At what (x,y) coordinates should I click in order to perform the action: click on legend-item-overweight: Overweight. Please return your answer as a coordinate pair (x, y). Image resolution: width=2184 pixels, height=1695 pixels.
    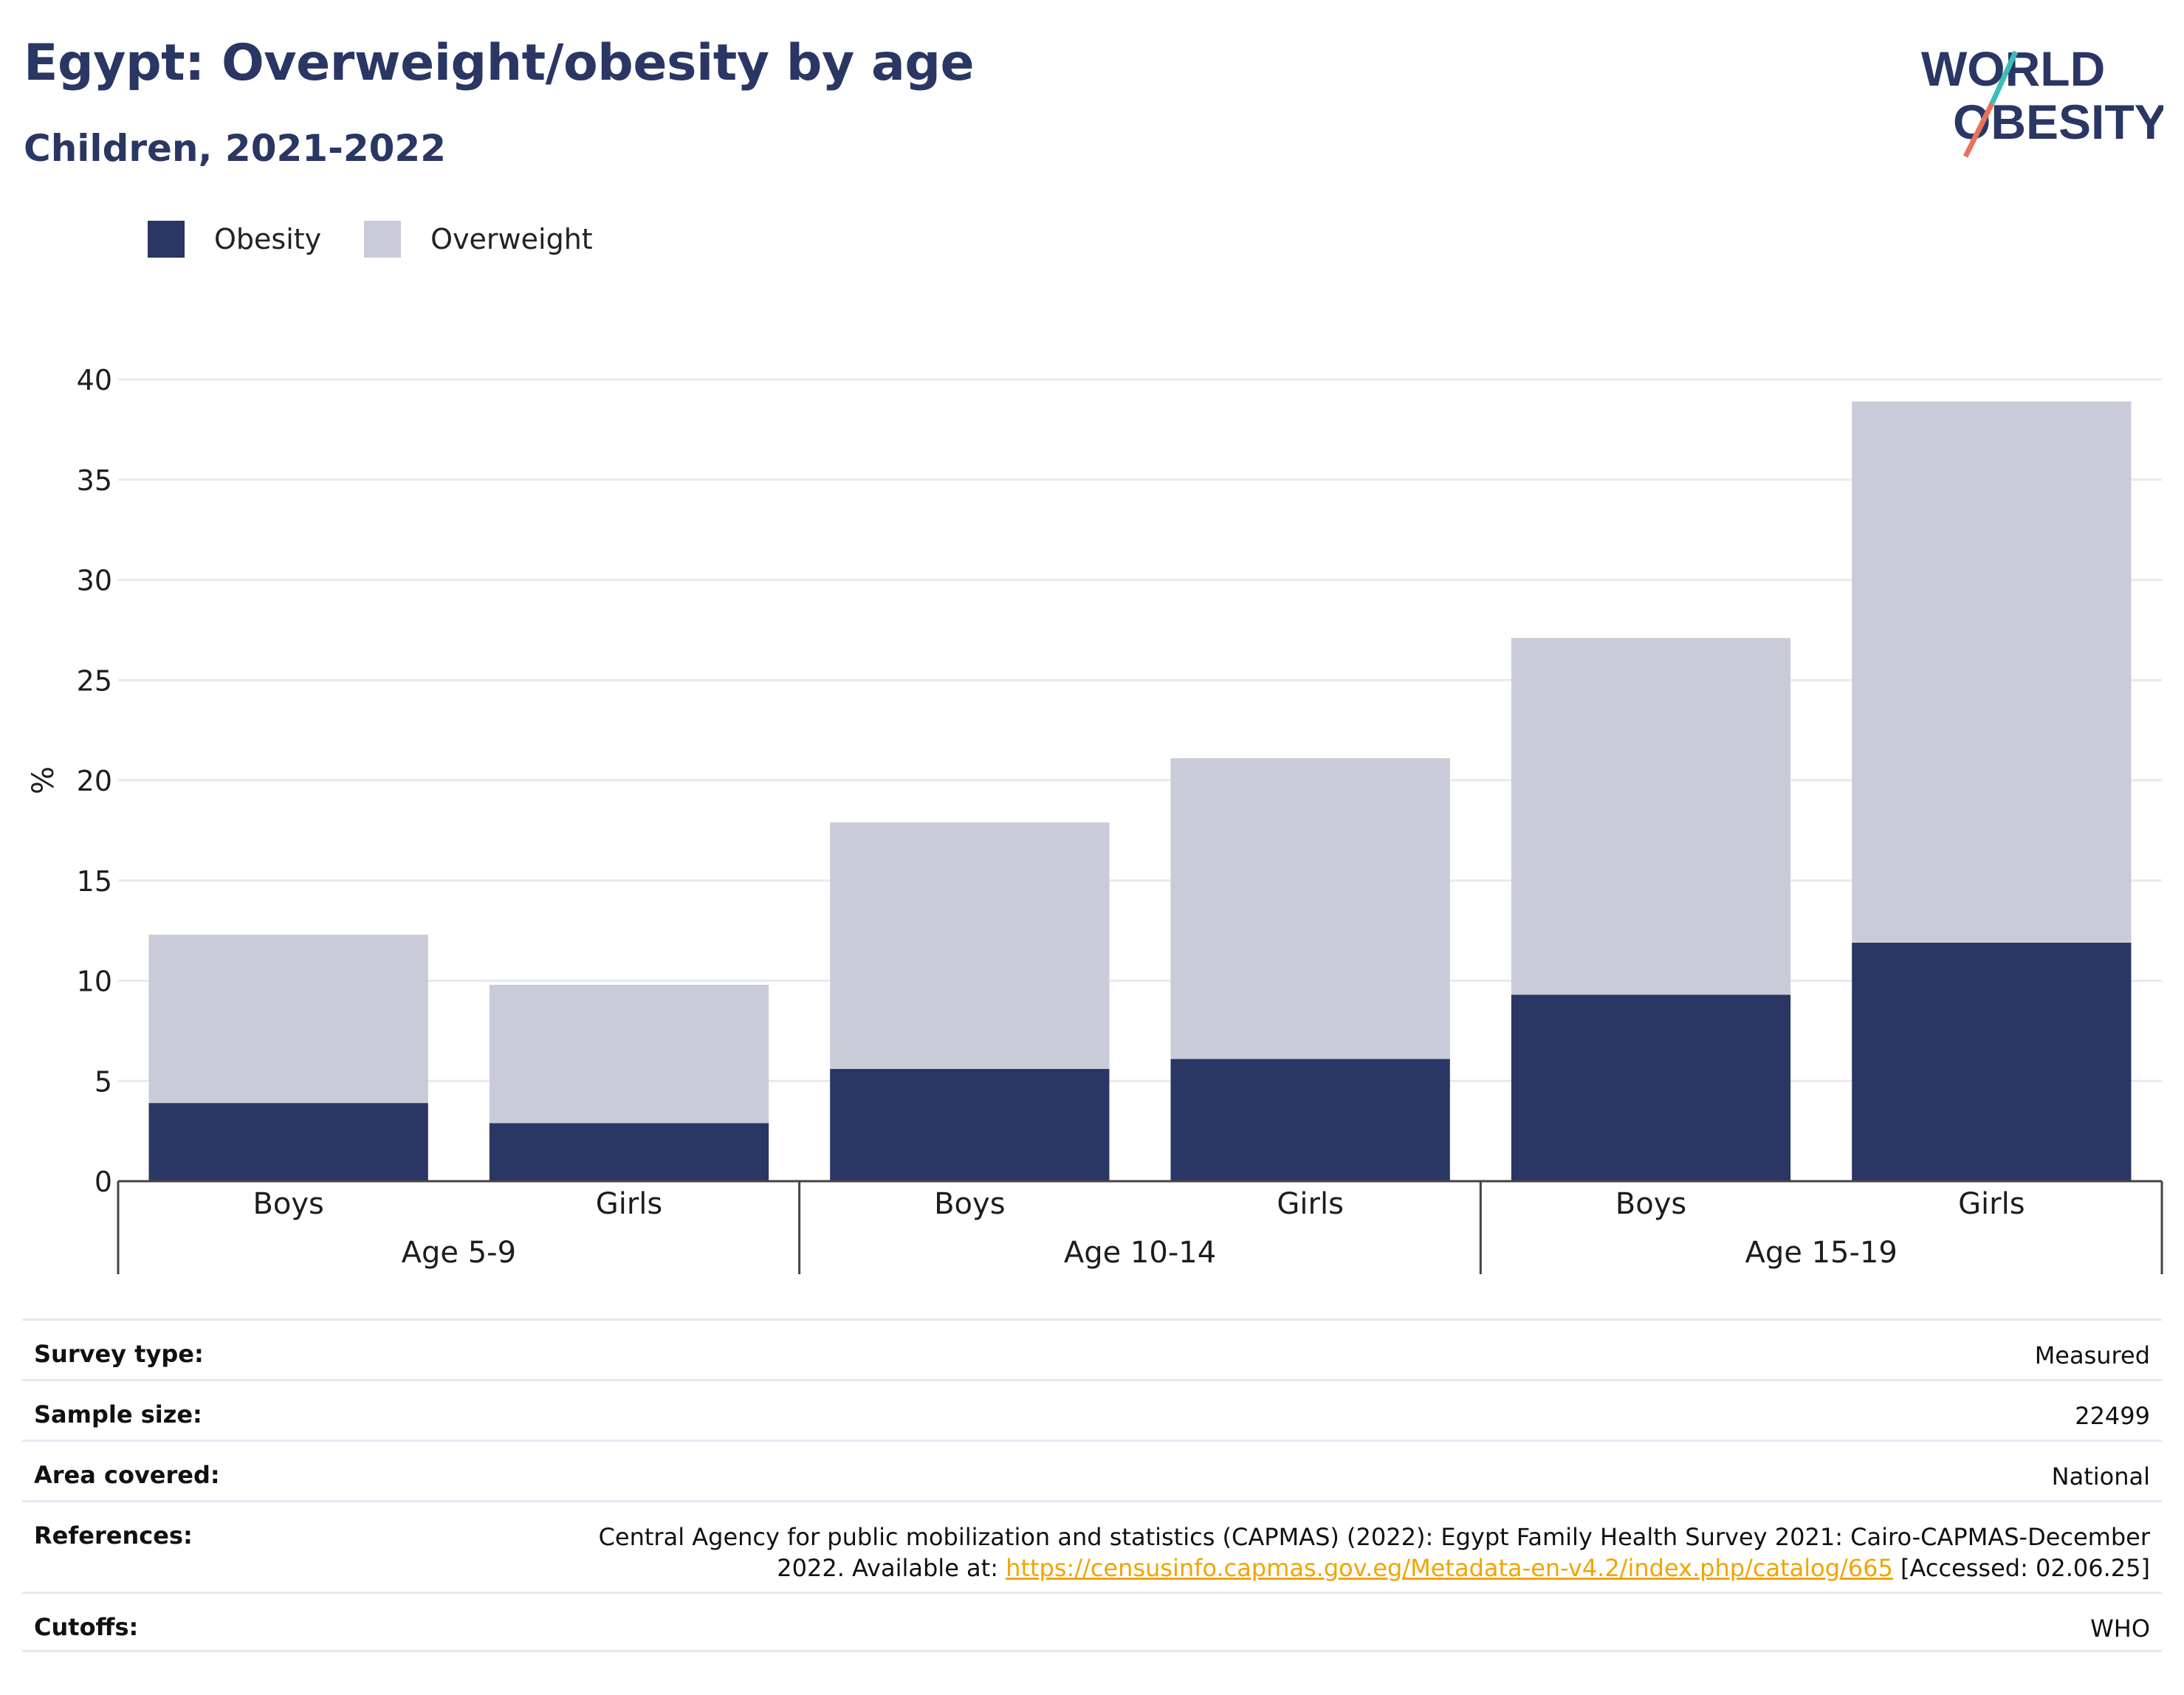
    Looking at the image, I should click on (478, 239).